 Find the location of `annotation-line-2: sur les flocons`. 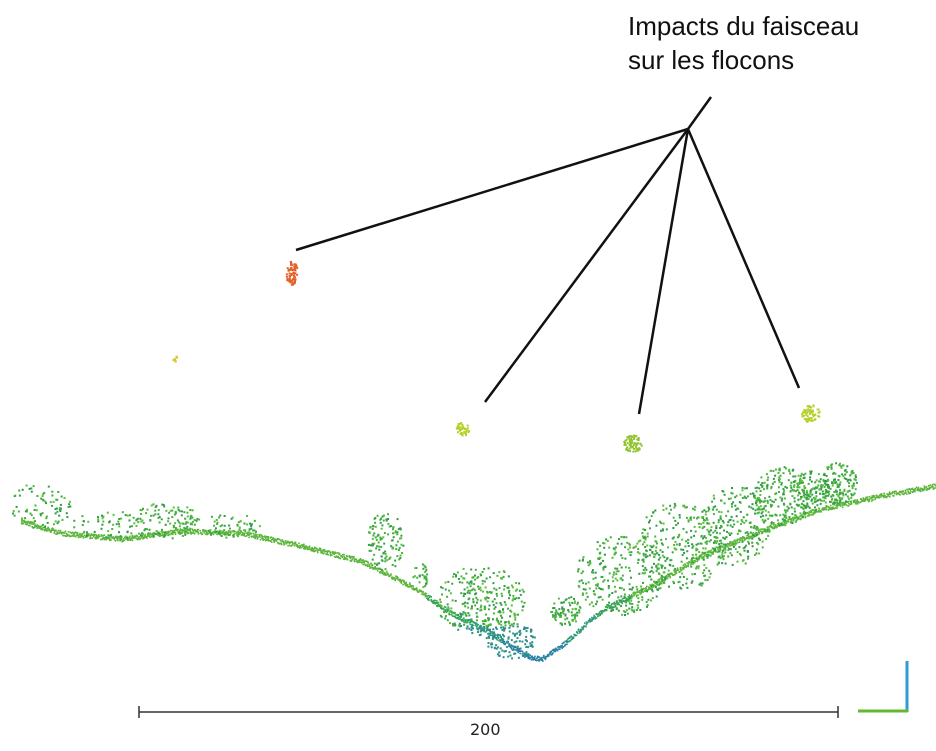

annotation-line-2: sur les flocons is located at coordinates (711, 60).